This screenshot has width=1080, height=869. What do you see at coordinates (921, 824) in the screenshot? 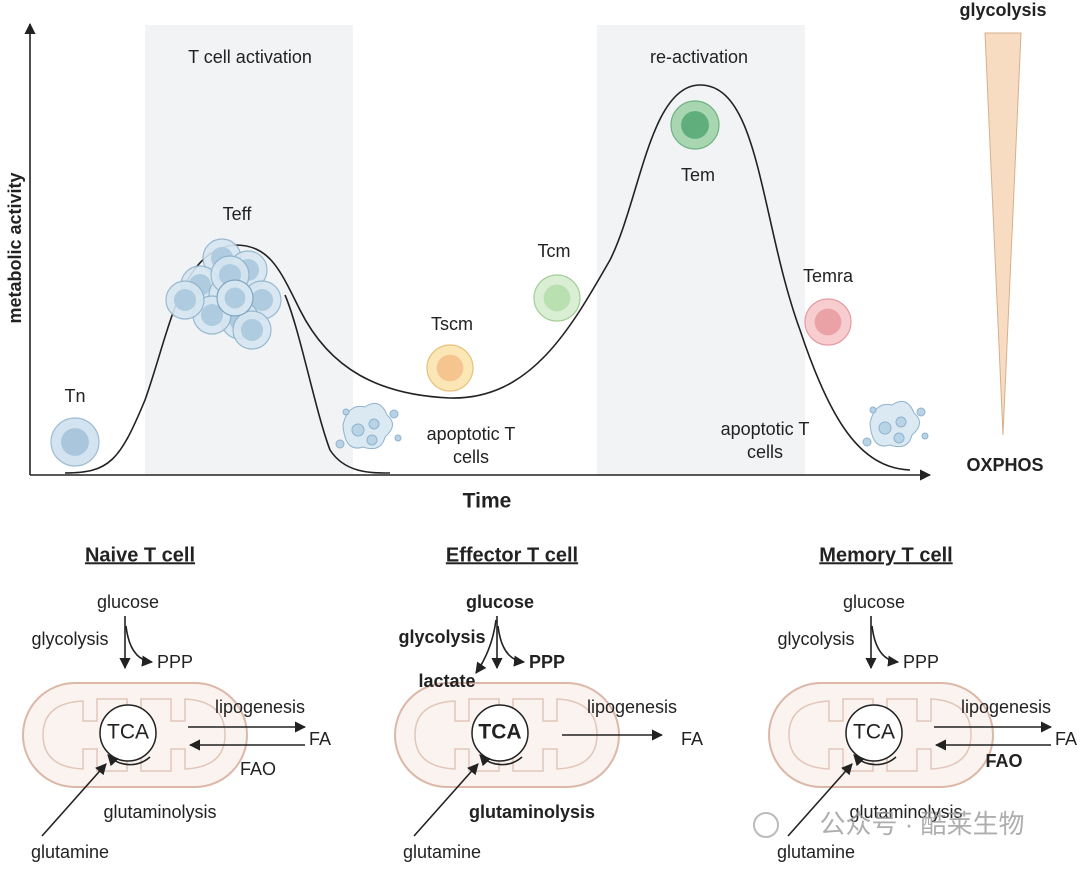
I see `watermark: 公众号 · 酷莱生物` at bounding box center [921, 824].